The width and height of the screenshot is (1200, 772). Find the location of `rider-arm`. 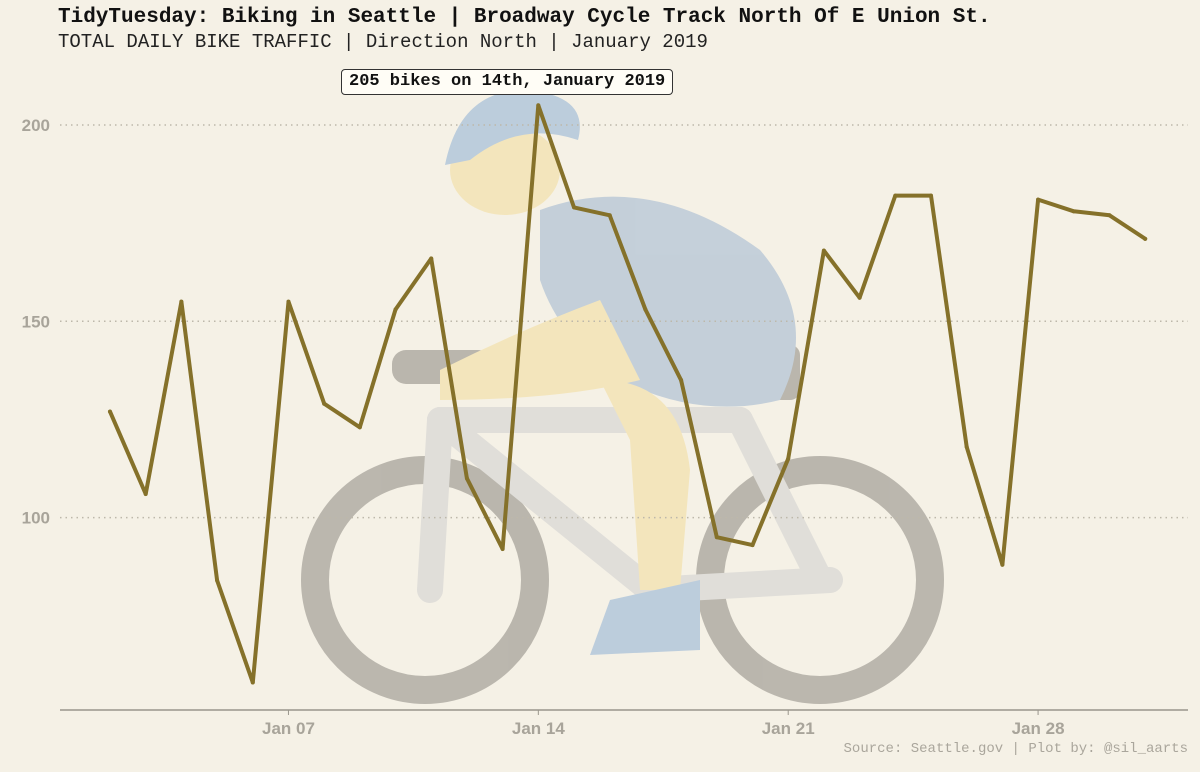

rider-arm is located at coordinates (540, 350).